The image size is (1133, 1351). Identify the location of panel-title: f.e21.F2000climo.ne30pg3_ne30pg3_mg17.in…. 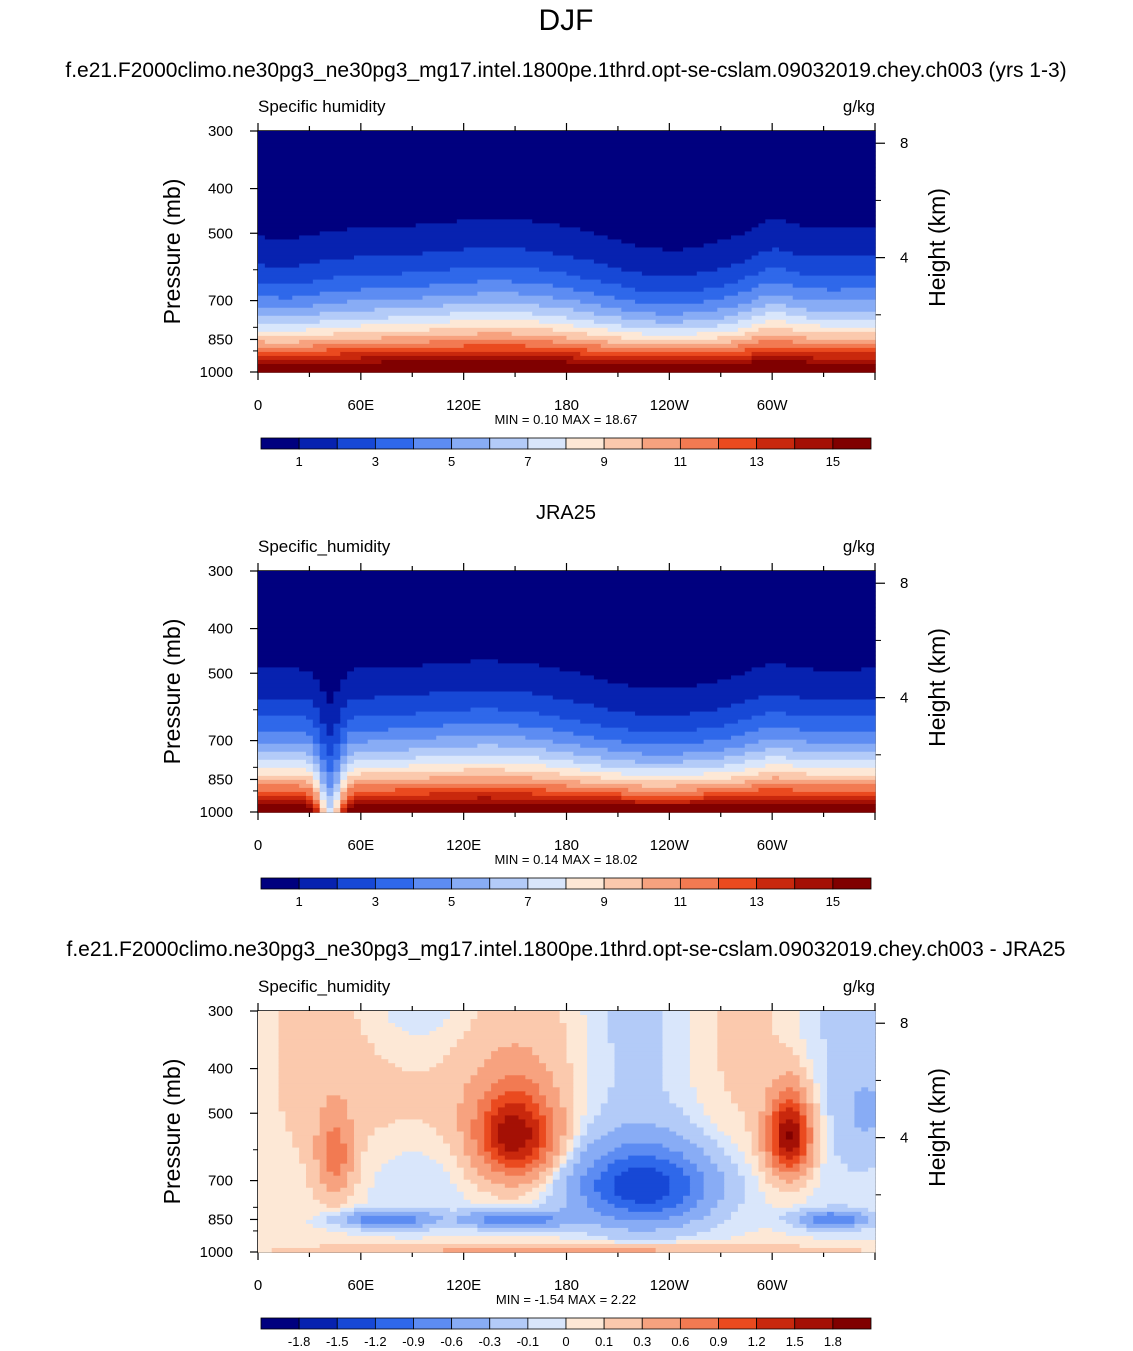
(565, 70).